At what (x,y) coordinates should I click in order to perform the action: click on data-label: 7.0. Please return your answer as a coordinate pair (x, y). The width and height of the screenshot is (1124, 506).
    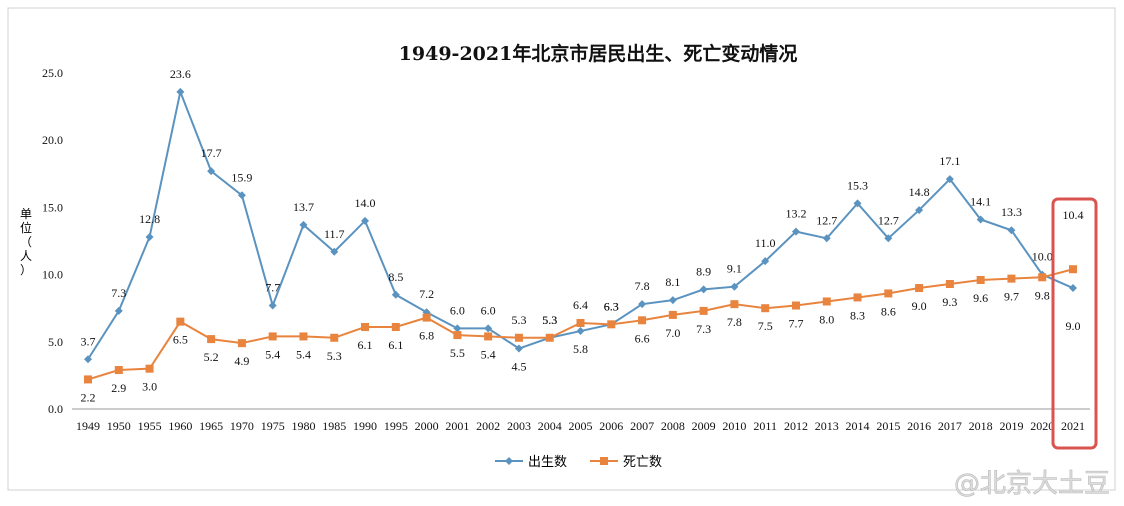
    Looking at the image, I should click on (672, 333).